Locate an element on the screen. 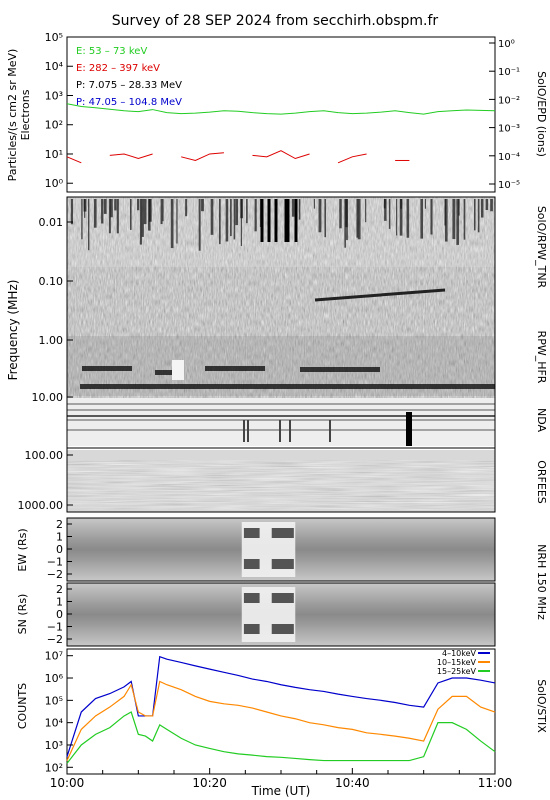 The height and width of the screenshot is (800, 550). epd-ylabel: Particles/(s cm2 sr MeV) is located at coordinates (12, 115).